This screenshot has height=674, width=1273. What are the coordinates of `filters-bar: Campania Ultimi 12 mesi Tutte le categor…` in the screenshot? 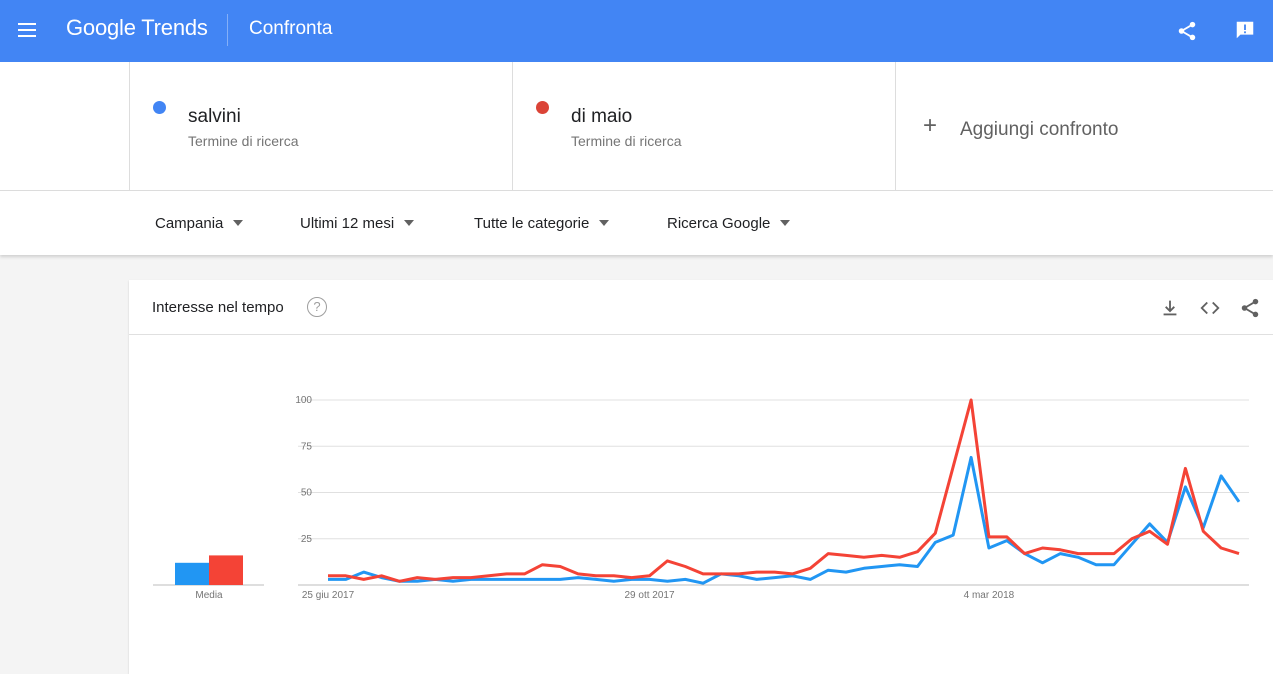 It's located at (636, 223).